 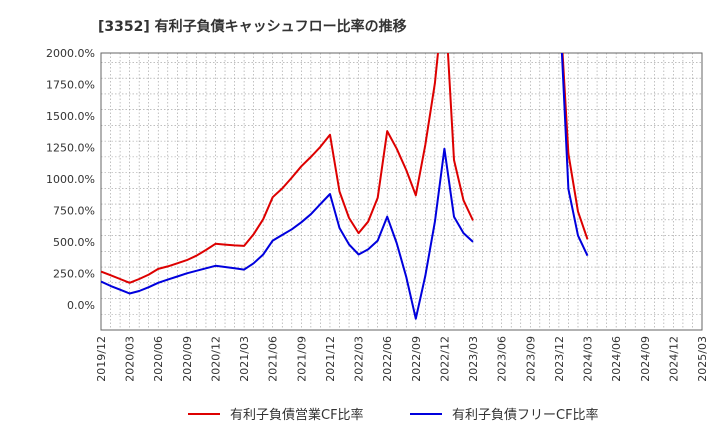 What do you see at coordinates (158, 359) in the screenshot?
I see `x-tick-label: 2020/06` at bounding box center [158, 359].